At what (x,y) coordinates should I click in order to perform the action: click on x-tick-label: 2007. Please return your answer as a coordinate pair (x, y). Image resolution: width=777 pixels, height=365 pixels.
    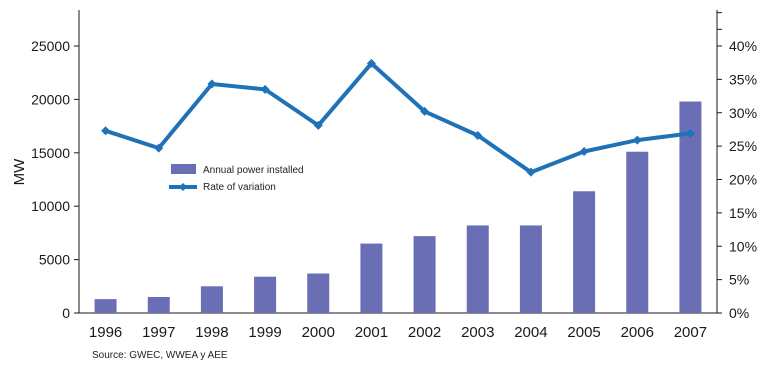
    Looking at the image, I should click on (690, 332).